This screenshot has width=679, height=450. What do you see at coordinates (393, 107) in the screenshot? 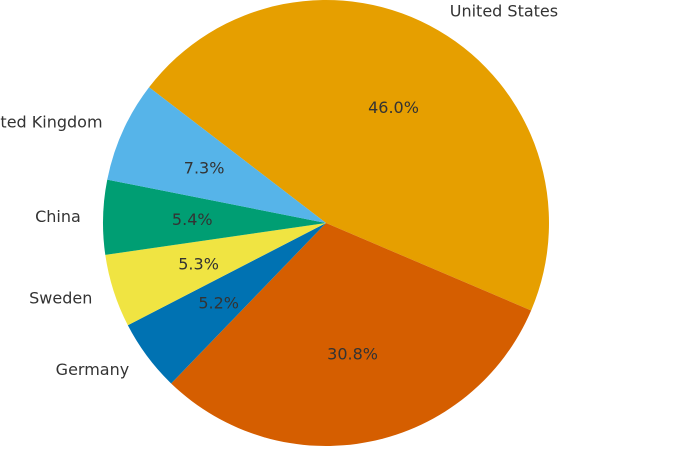
I see `slice-percentage-label: 46.0%` at bounding box center [393, 107].